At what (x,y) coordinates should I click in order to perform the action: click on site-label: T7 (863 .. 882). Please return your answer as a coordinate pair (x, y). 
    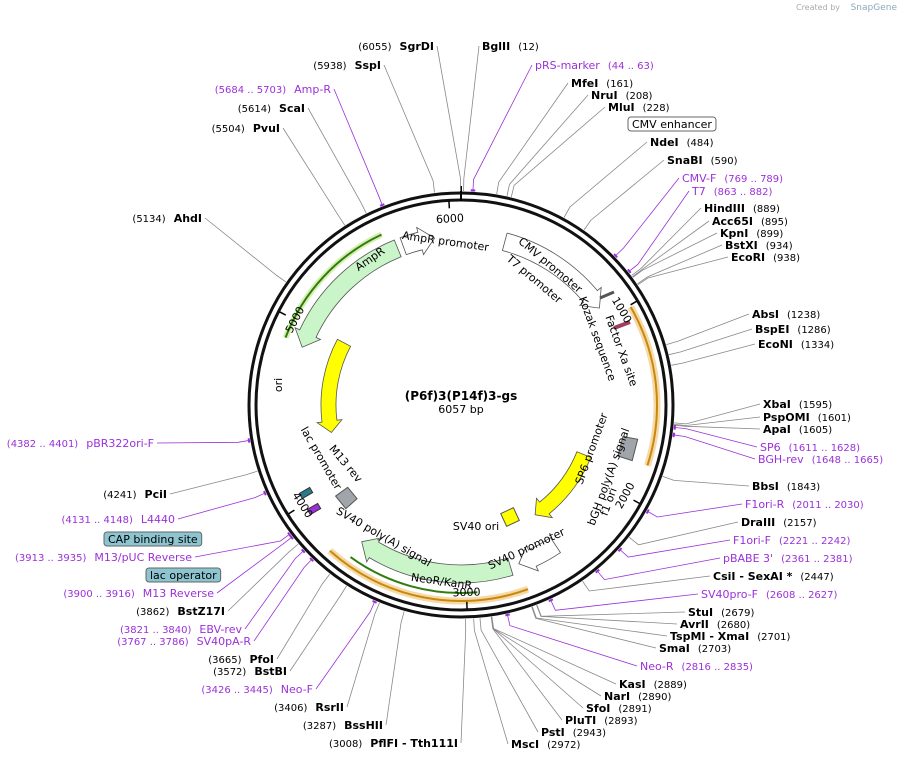
    Looking at the image, I should click on (732, 191).